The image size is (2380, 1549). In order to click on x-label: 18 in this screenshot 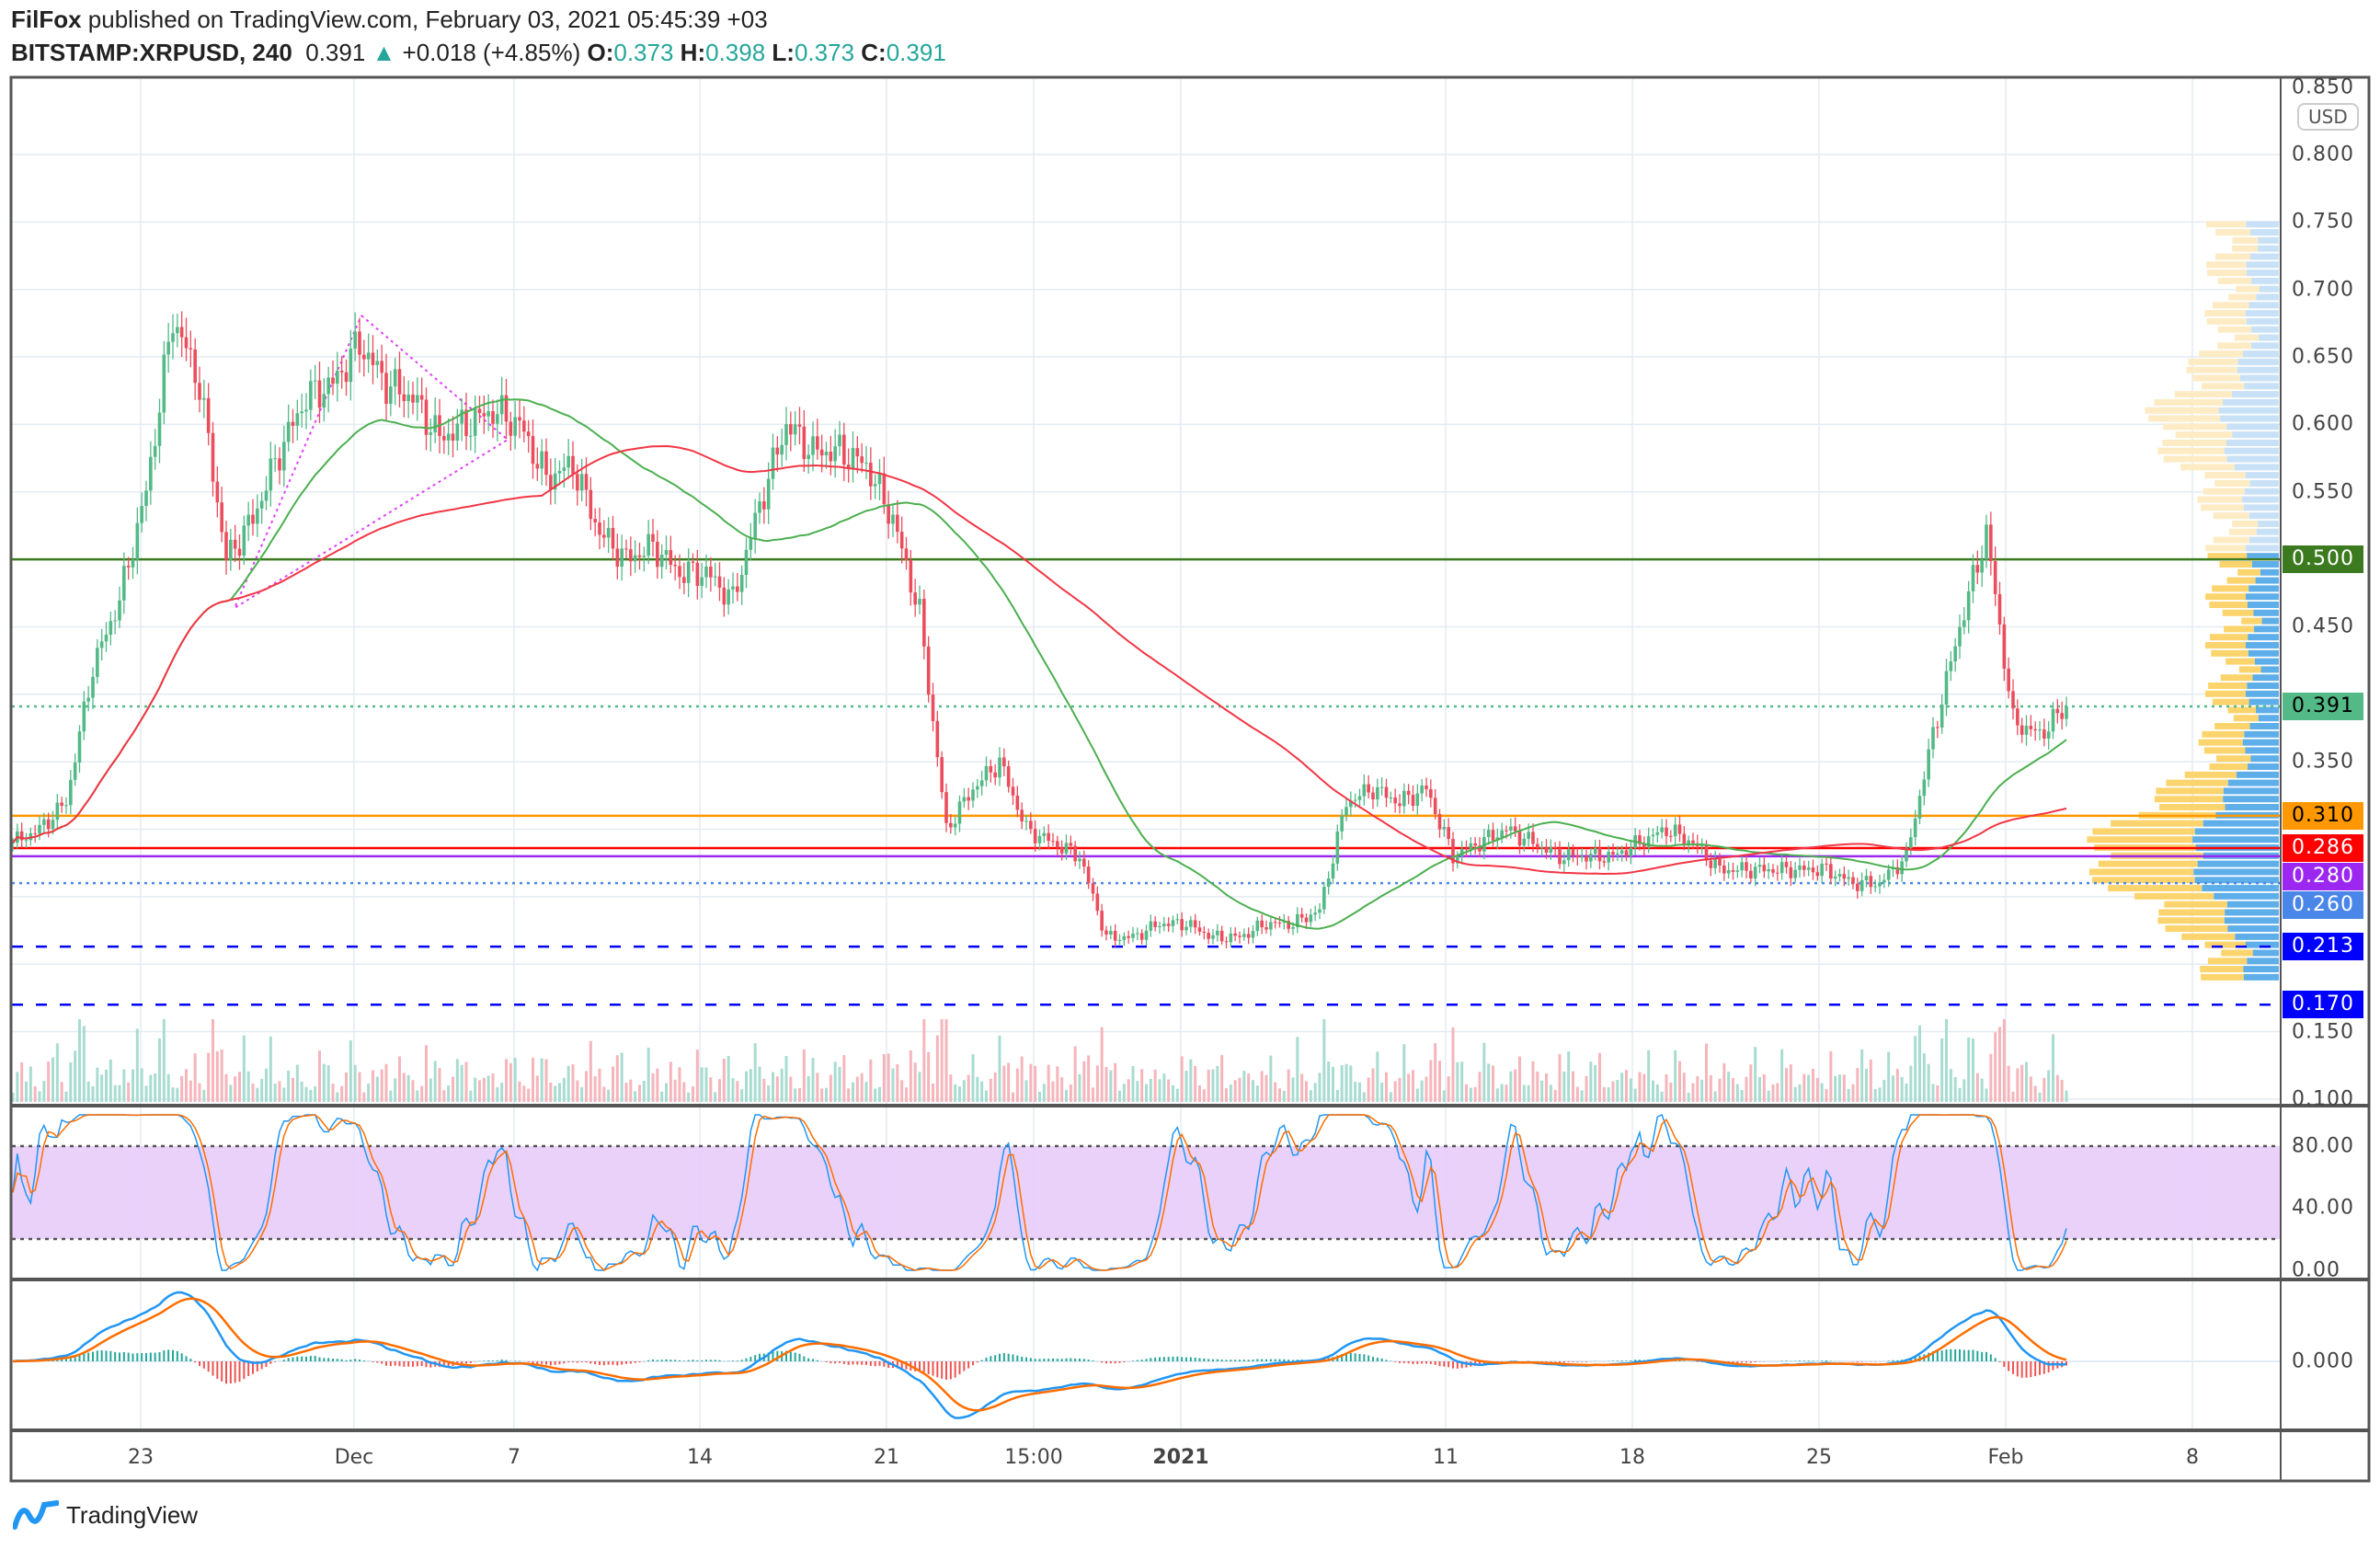, I will do `click(1632, 1457)`.